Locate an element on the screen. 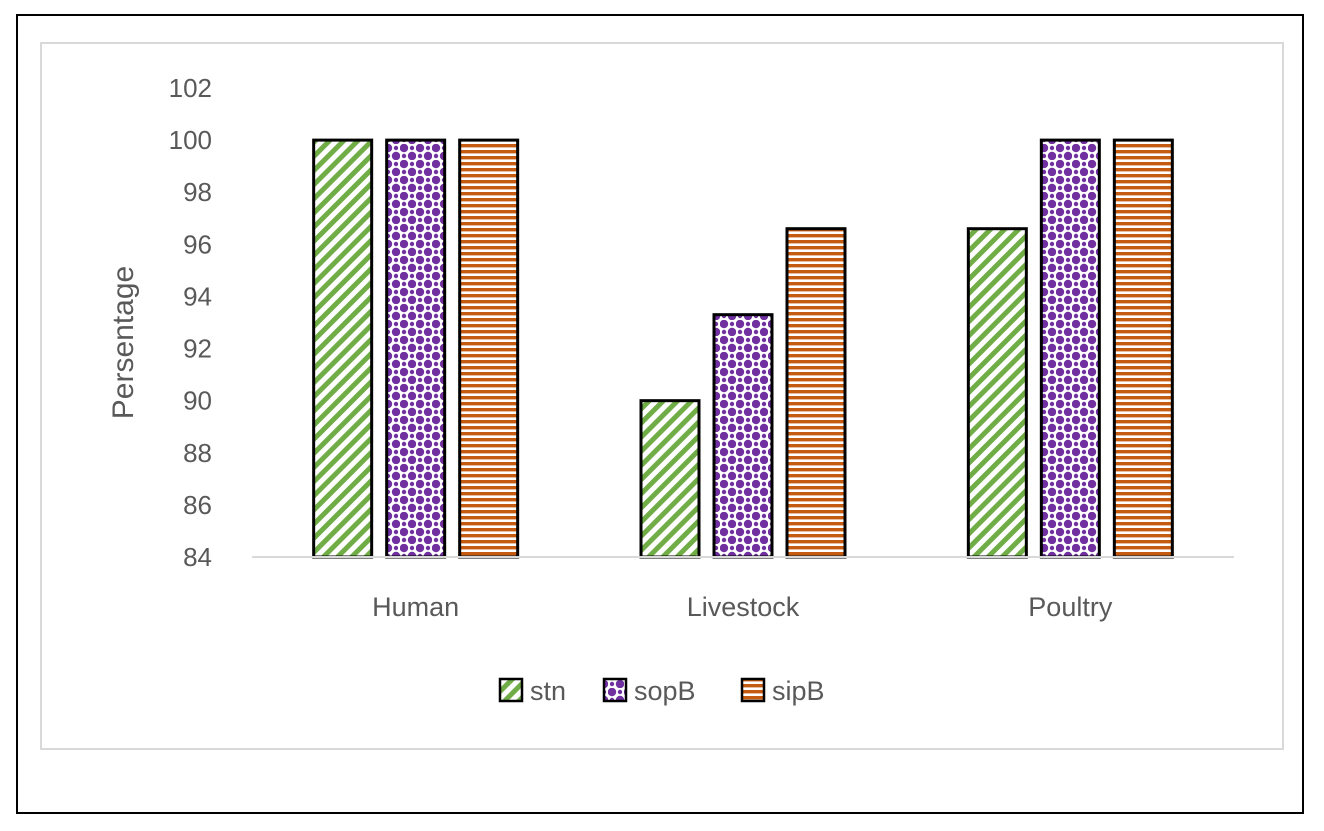  x-tick-label: Human is located at coordinates (415, 607).